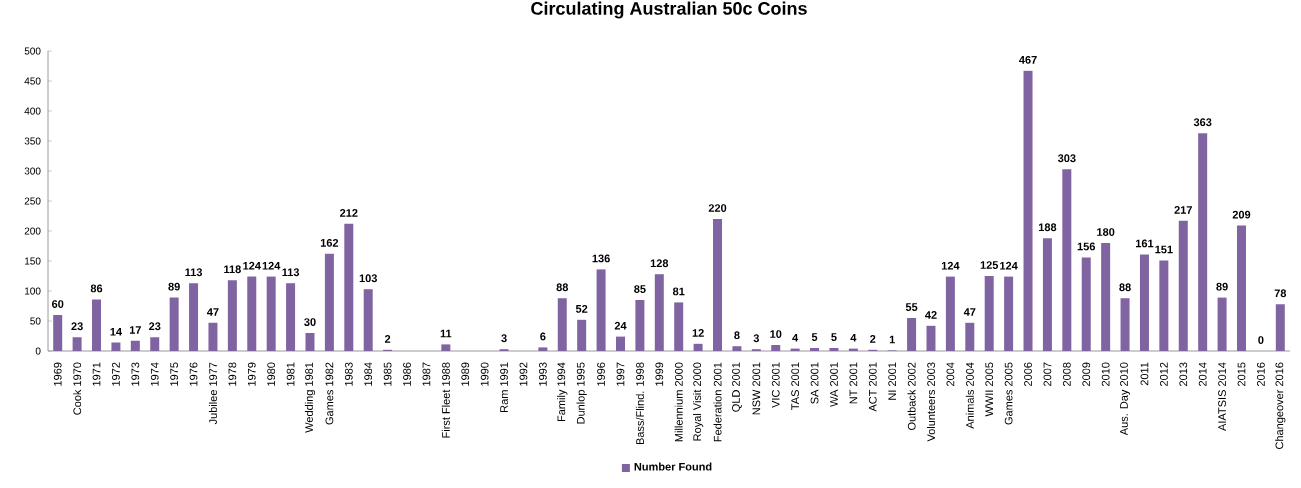 The height and width of the screenshot is (488, 1301). What do you see at coordinates (232, 374) in the screenshot?
I see `x-tick-label: 1978` at bounding box center [232, 374].